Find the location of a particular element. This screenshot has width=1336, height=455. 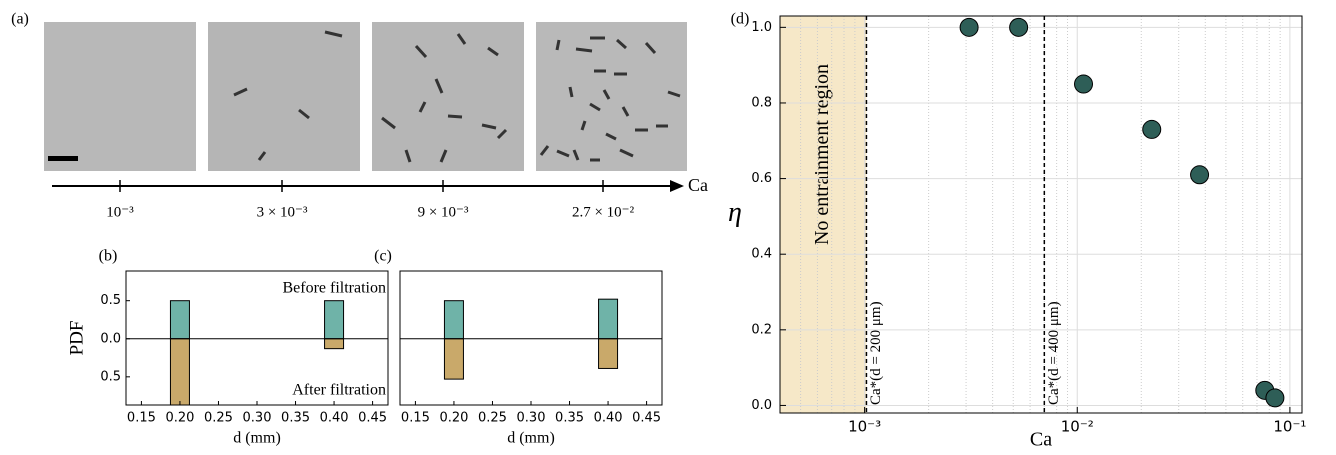

threshold-label: Ca*(d = 400 μm) is located at coordinates (1054, 353).